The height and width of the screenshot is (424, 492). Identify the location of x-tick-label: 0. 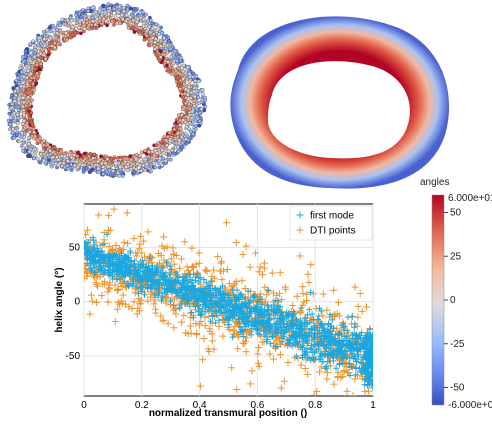
(84, 405).